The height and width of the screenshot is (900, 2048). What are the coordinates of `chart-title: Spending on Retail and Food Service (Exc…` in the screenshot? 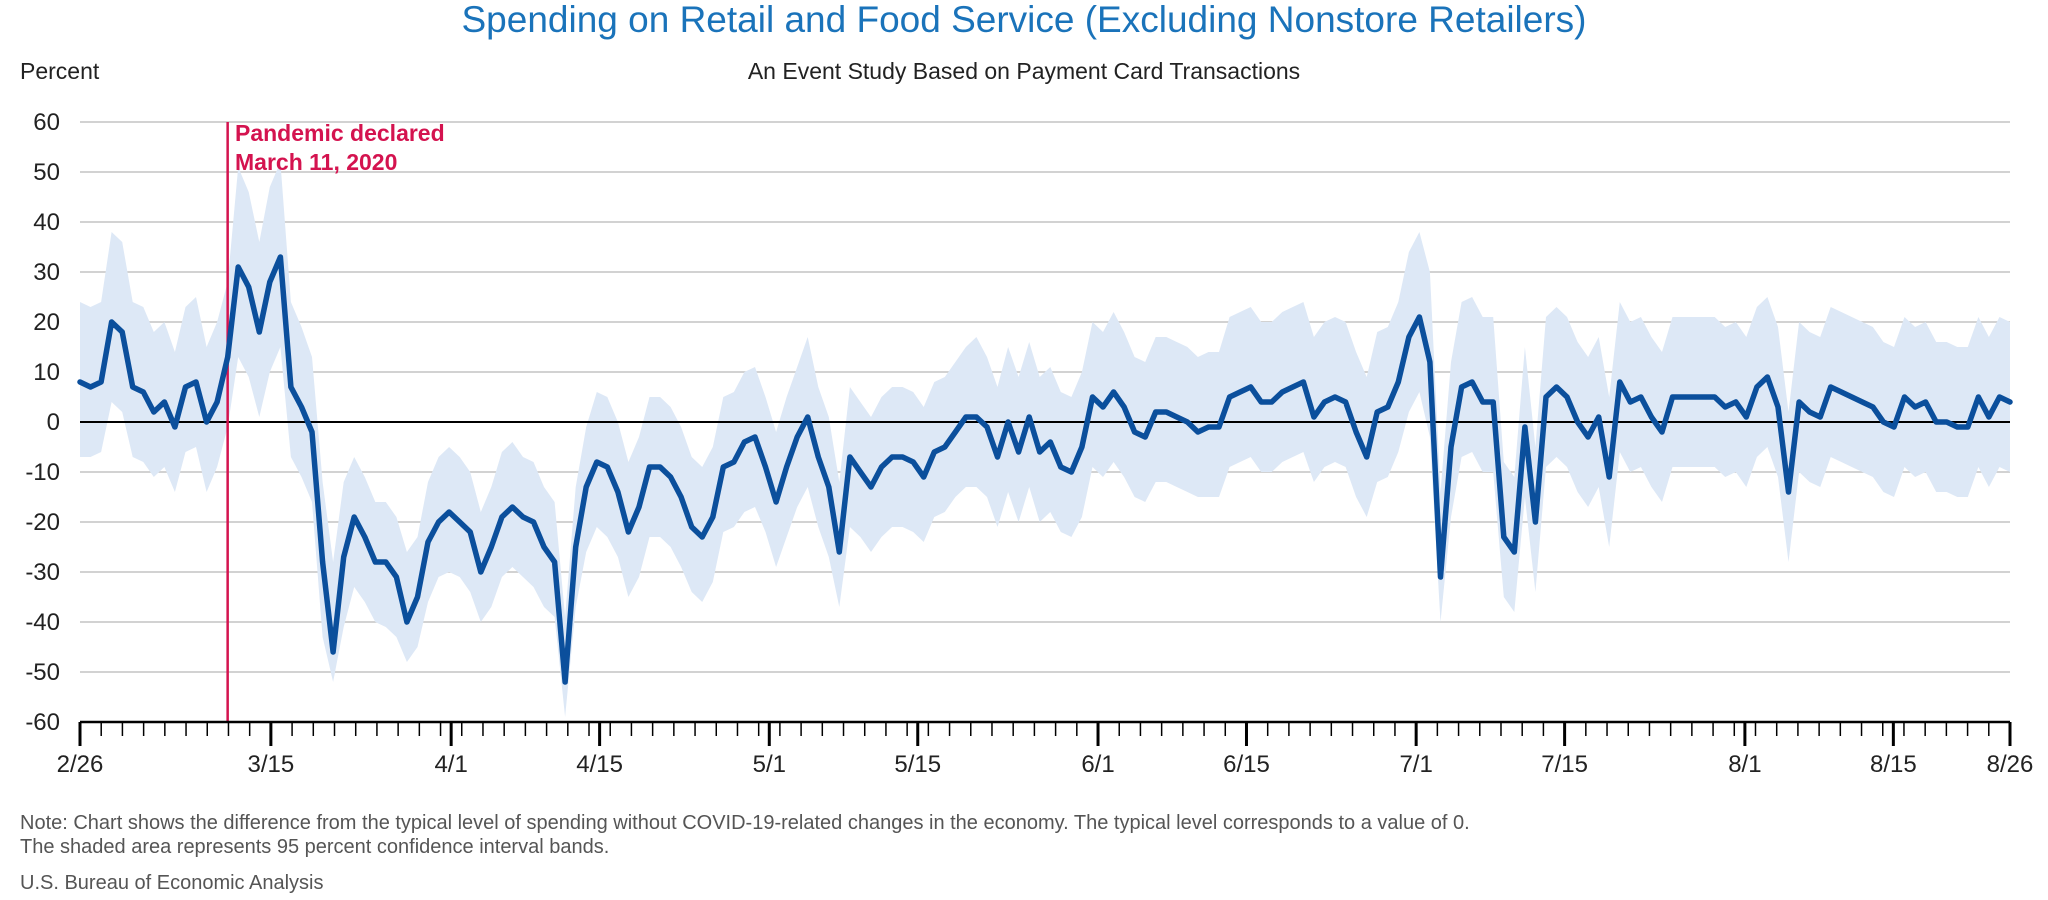 It's located at (1024, 20).